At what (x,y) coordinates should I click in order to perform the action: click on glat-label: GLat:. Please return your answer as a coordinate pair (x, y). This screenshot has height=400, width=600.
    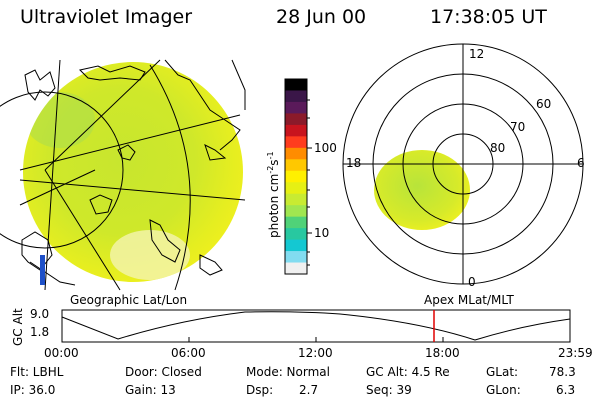
    Looking at the image, I should click on (502, 372).